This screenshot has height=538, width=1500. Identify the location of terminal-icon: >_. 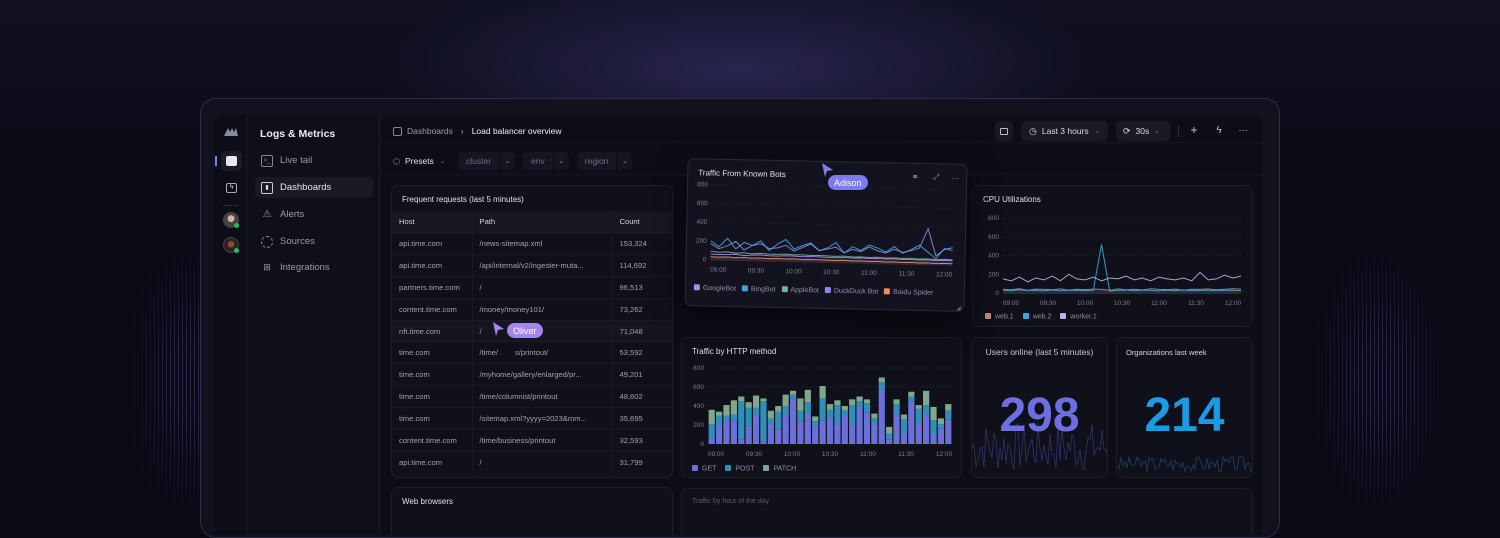
(267, 160).